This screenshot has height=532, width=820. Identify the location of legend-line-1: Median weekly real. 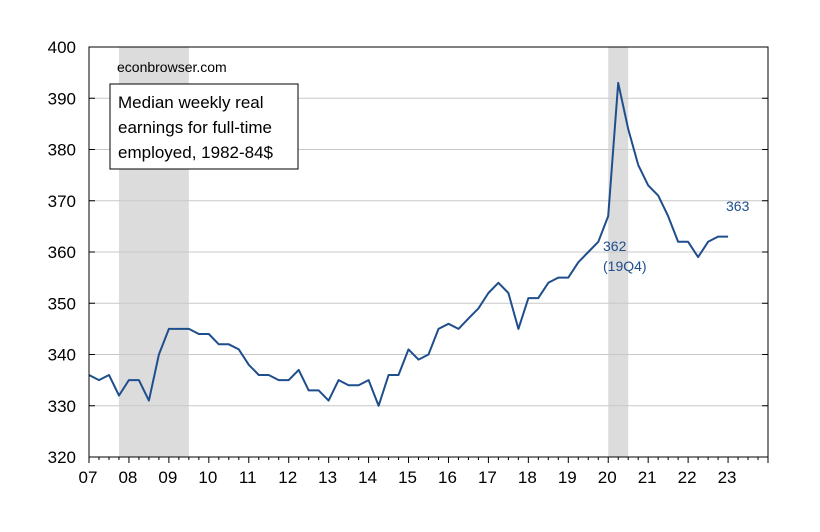
(191, 102).